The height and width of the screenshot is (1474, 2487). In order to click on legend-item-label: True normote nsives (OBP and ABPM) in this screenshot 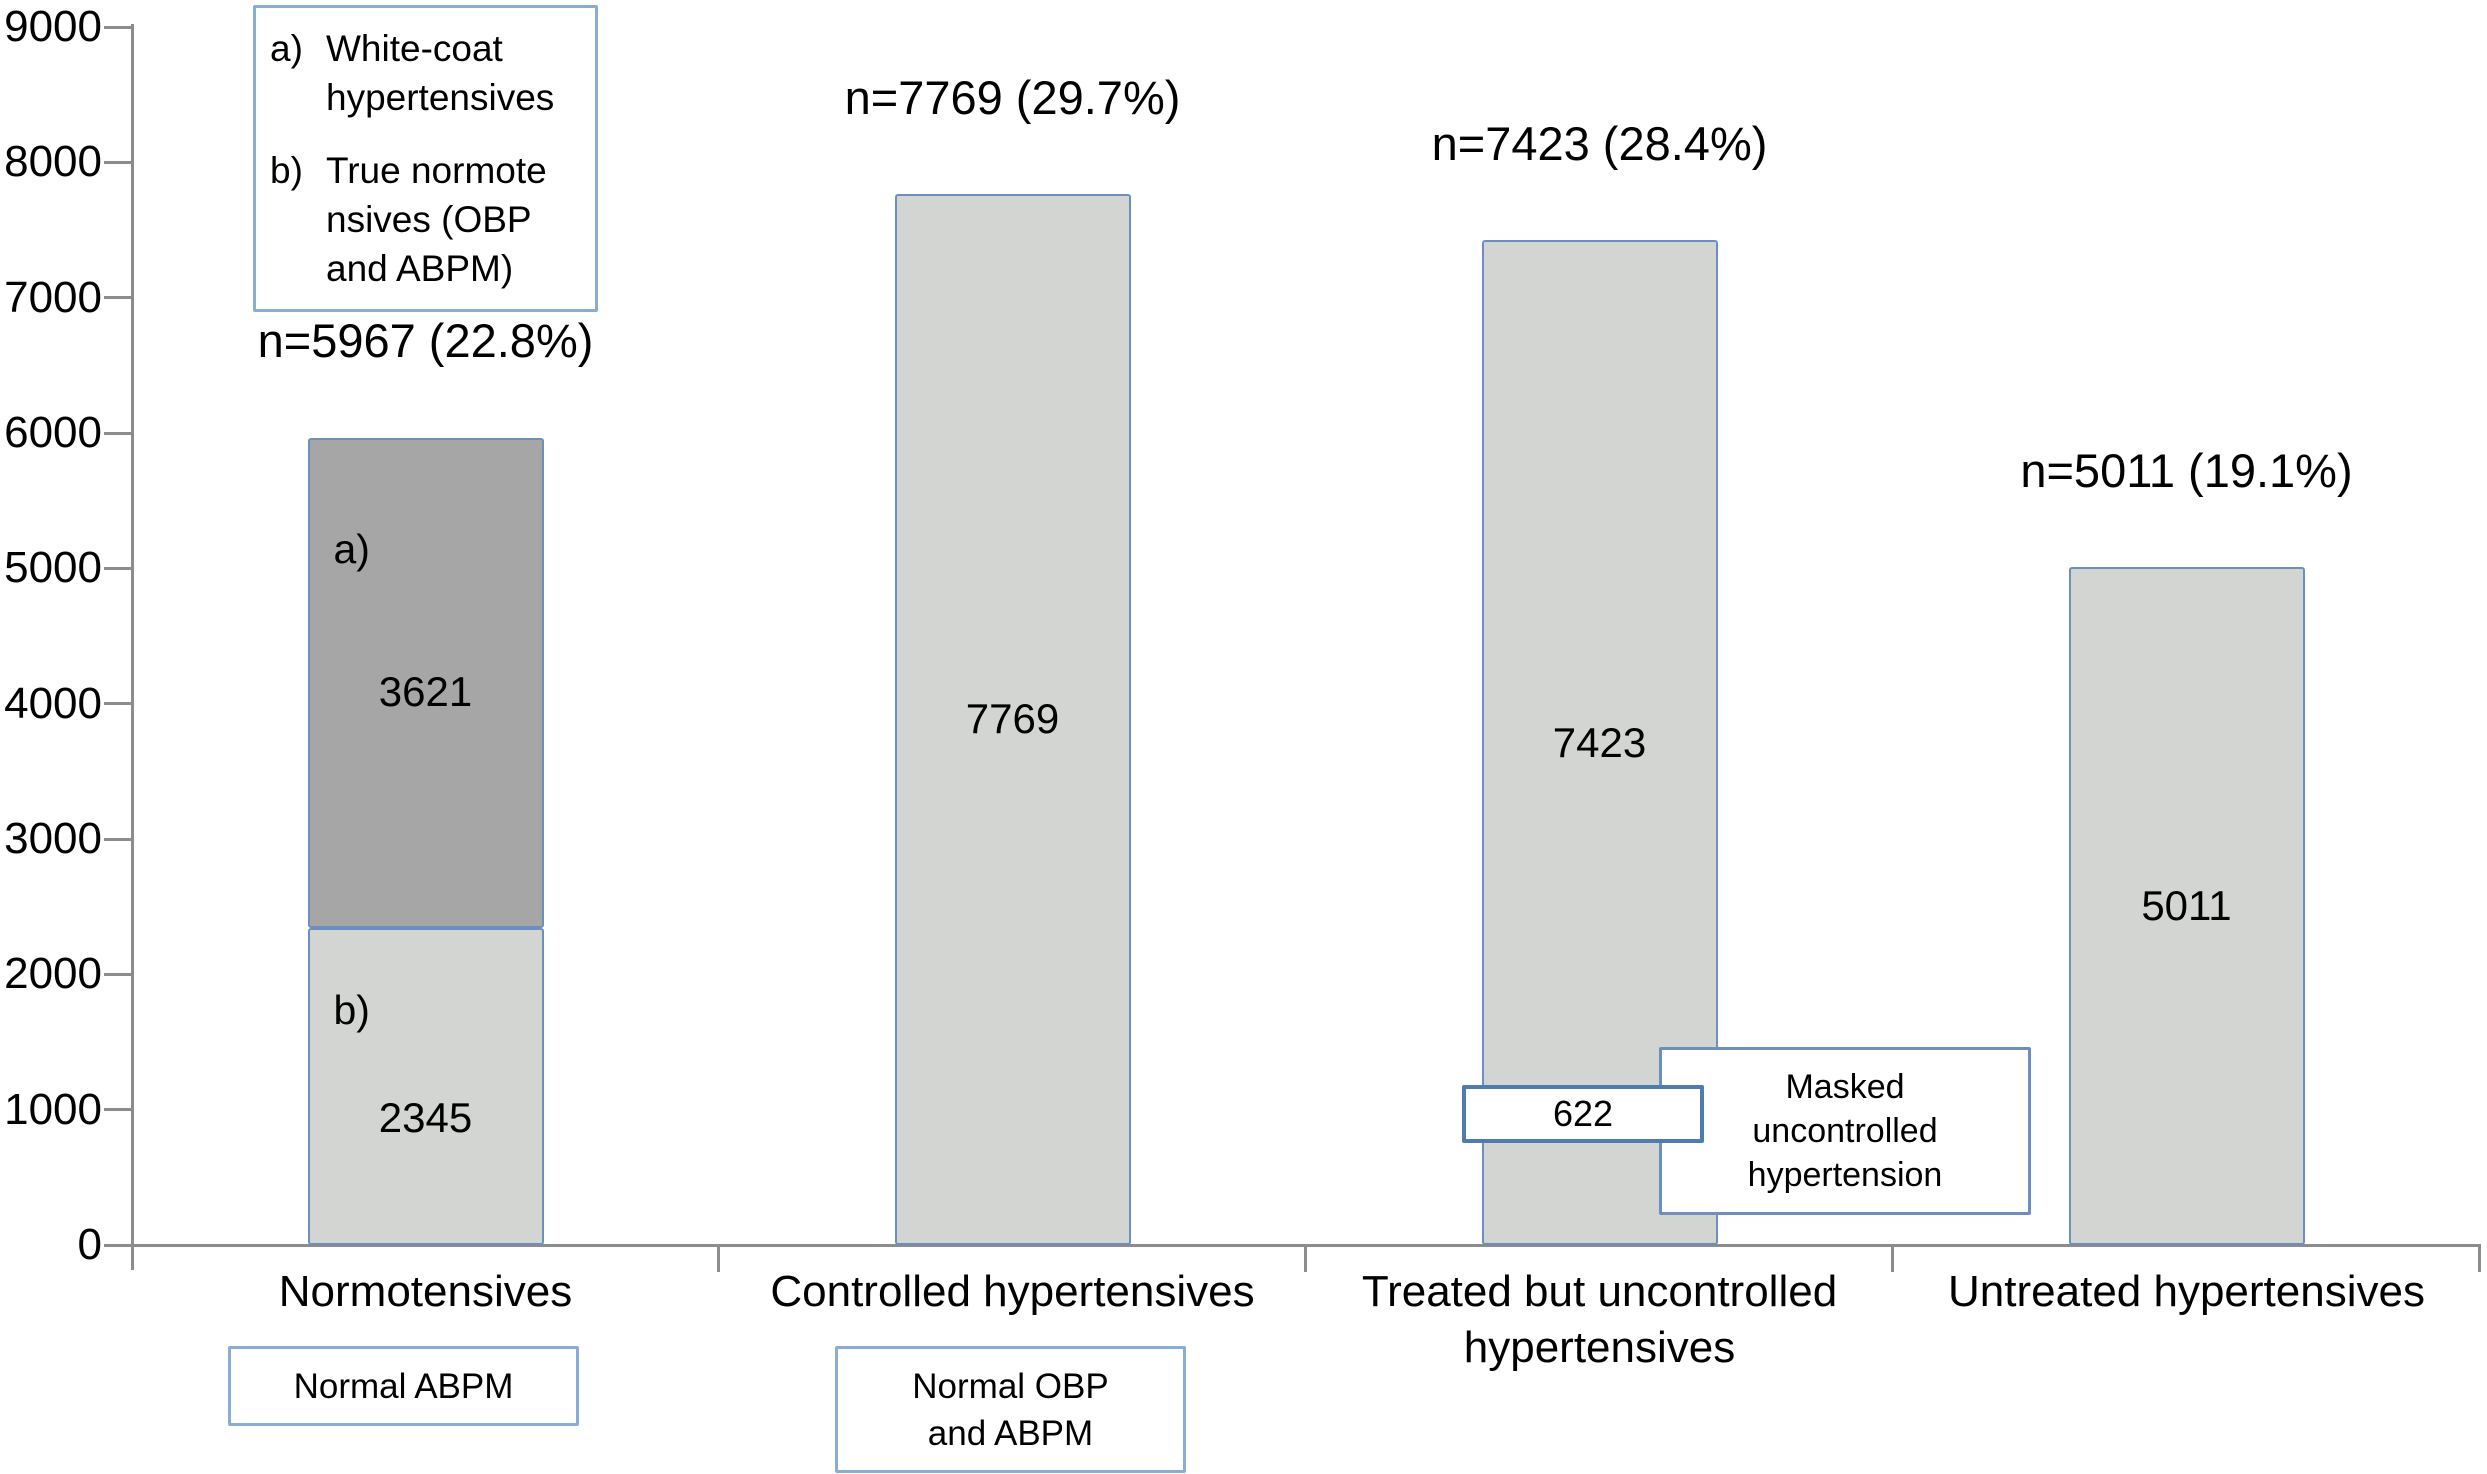, I will do `click(436, 219)`.